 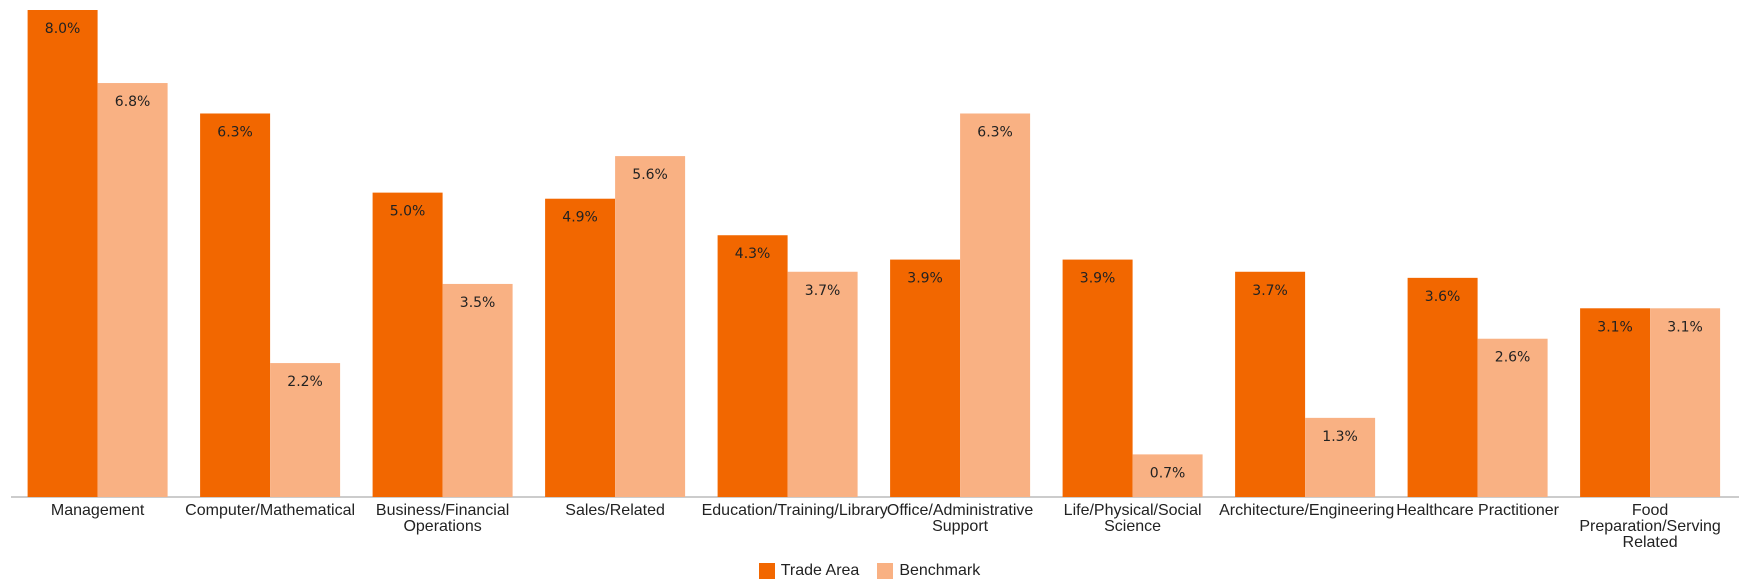 I want to click on legend-label: Trade Area, so click(x=820, y=570).